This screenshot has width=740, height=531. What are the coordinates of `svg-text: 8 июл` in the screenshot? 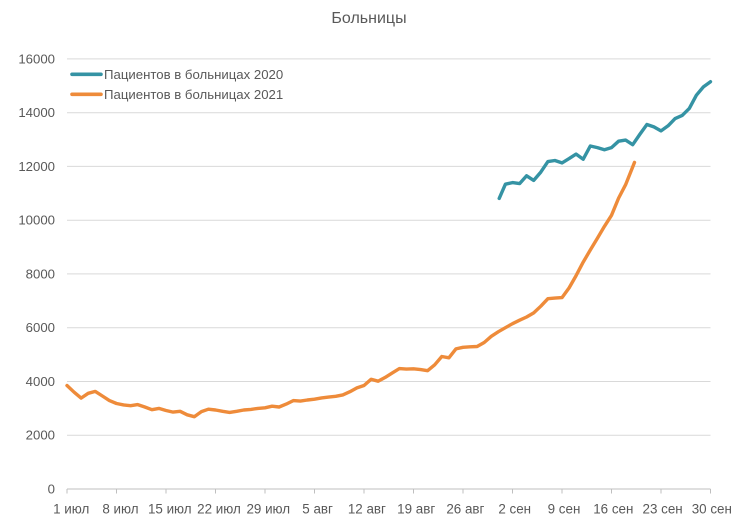 It's located at (120, 509).